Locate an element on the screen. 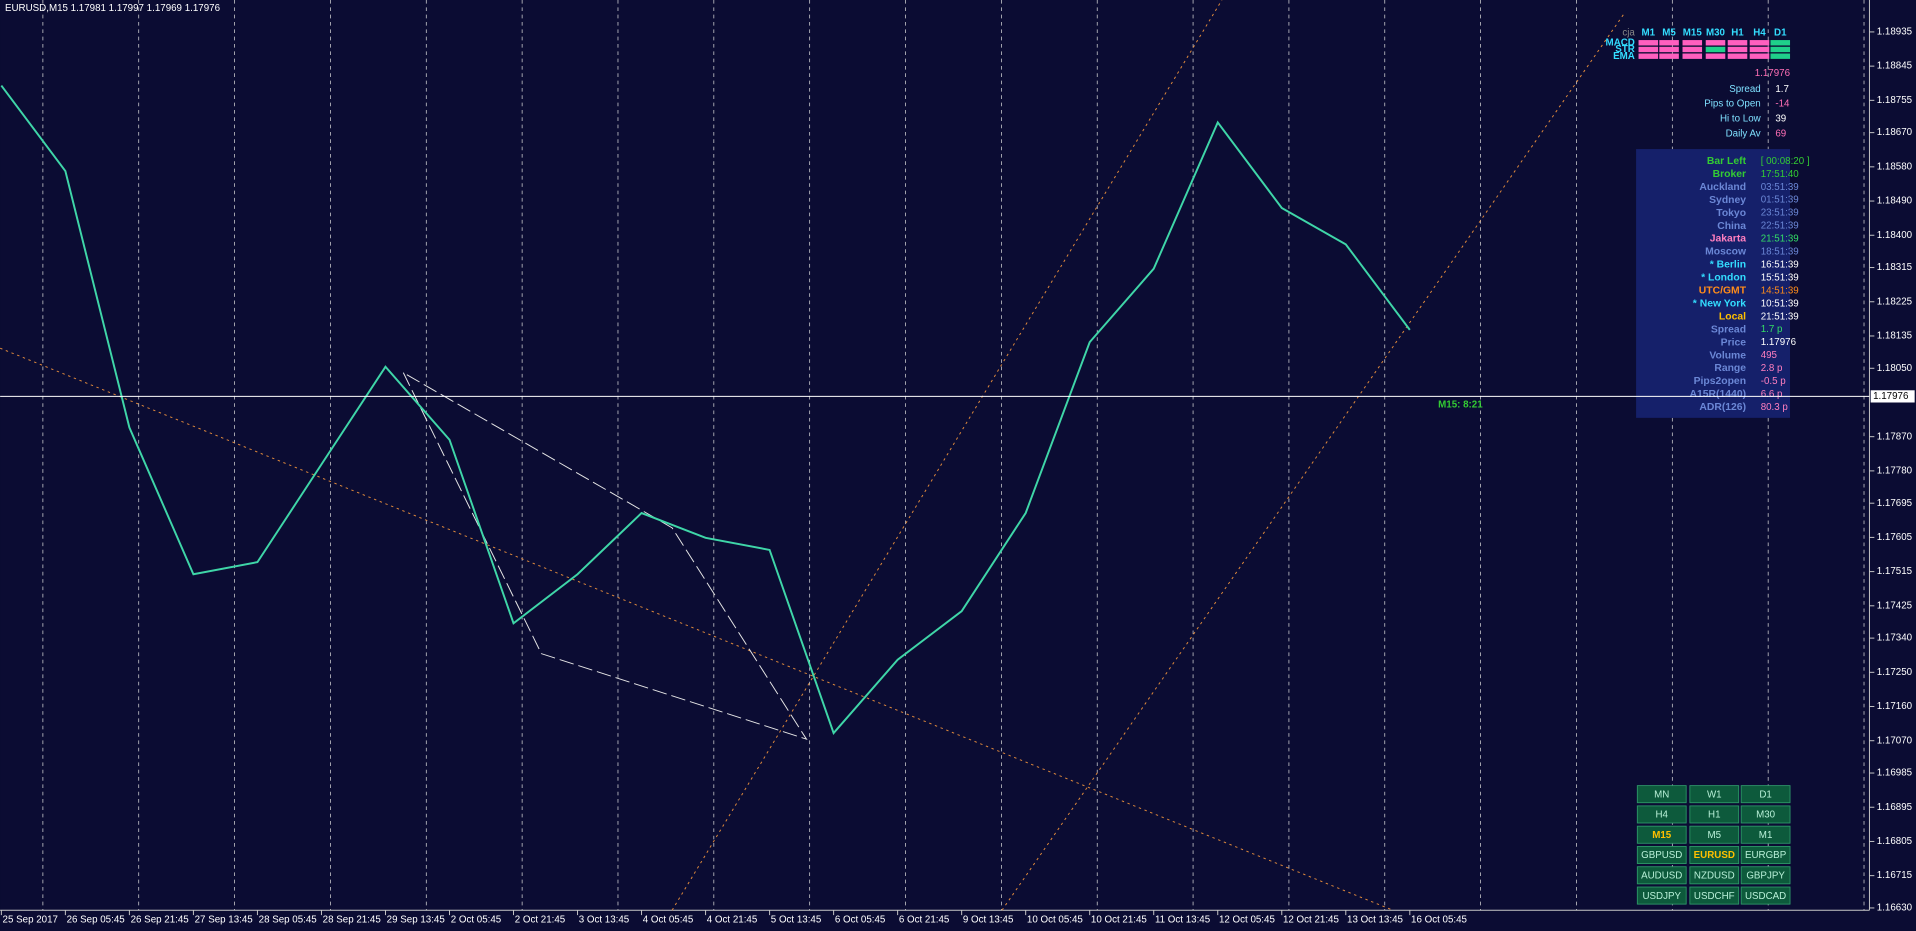  y-tick-label: 1.17250 is located at coordinates (1895, 672).